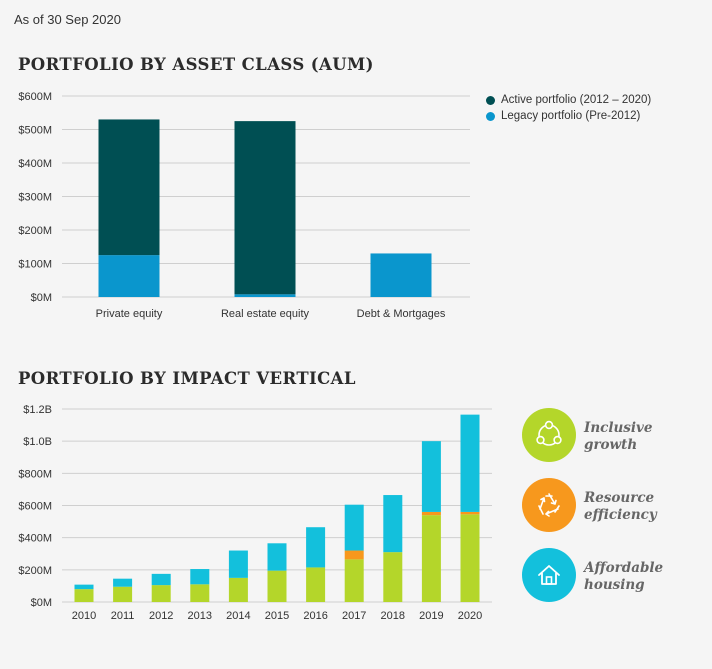  What do you see at coordinates (67, 19) in the screenshot?
I see `as-of-date: As of 30 Sep 2020` at bounding box center [67, 19].